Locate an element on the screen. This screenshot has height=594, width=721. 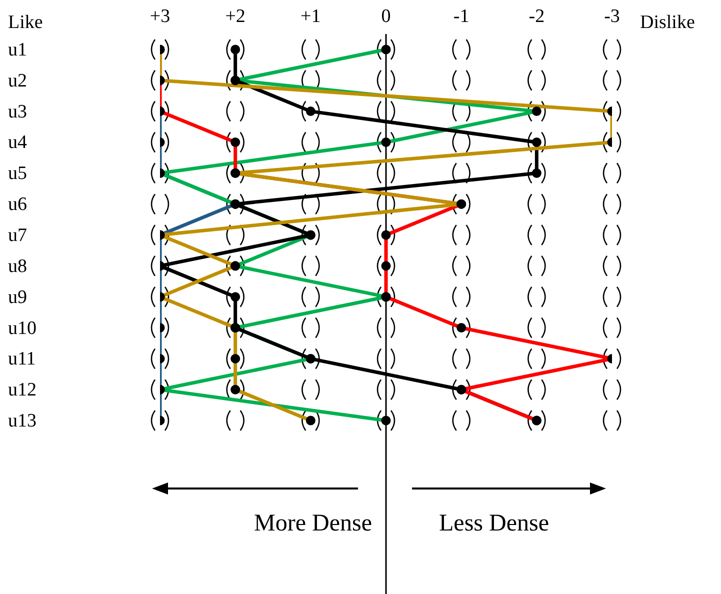
y-tick-label: u6 is located at coordinates (17, 205).